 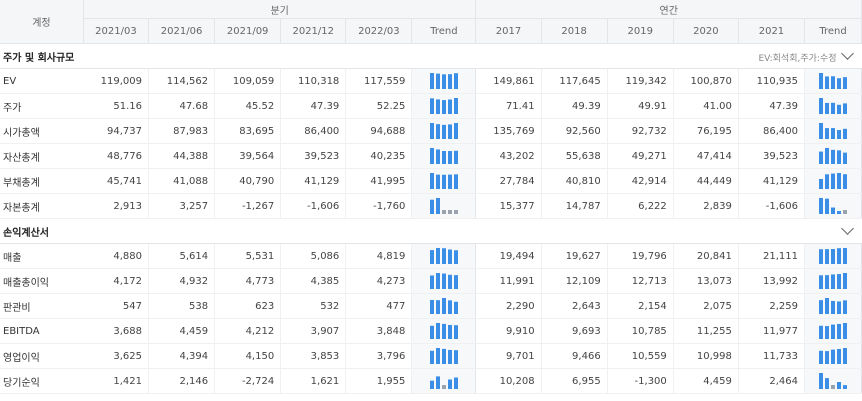 What do you see at coordinates (706, 331) in the screenshot?
I see `annual-value: 11,255` at bounding box center [706, 331].